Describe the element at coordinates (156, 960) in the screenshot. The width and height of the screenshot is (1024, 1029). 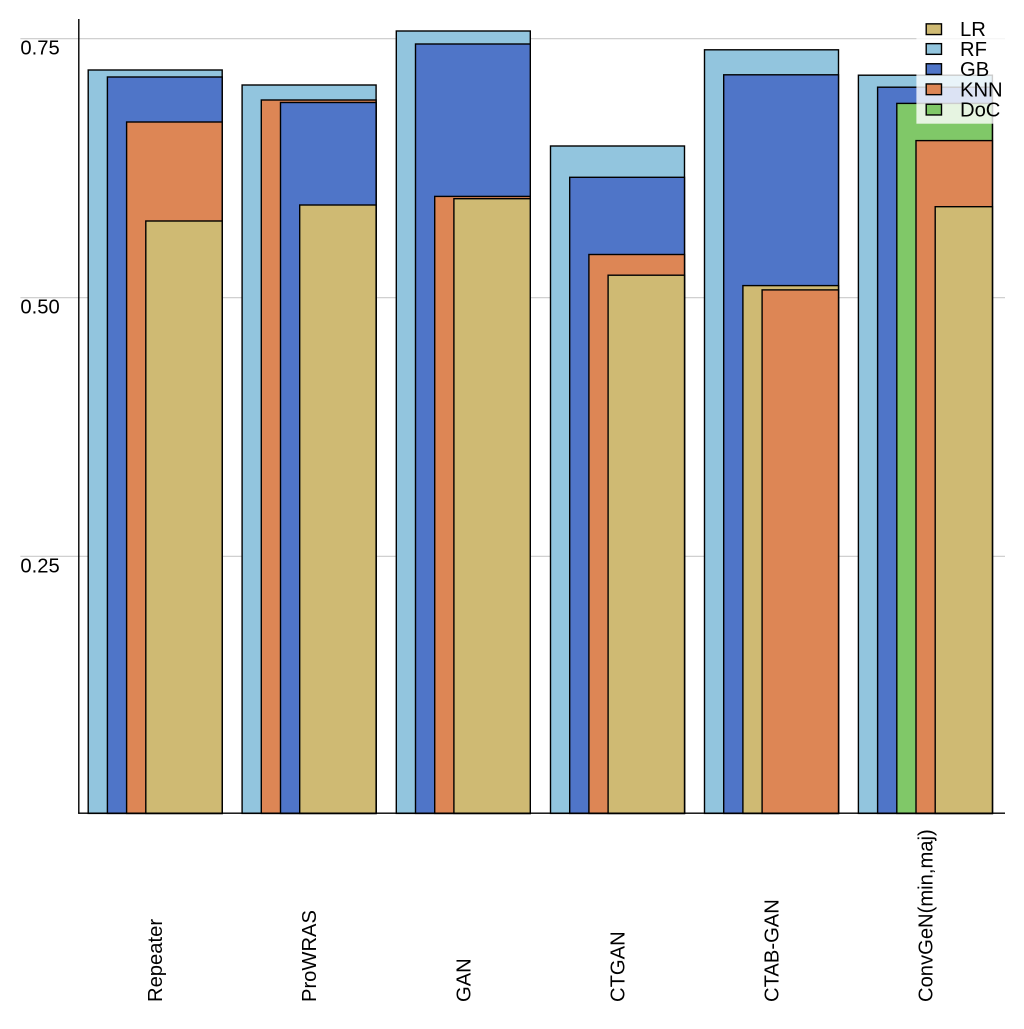
I see `svg-text: Repeater` at that location.